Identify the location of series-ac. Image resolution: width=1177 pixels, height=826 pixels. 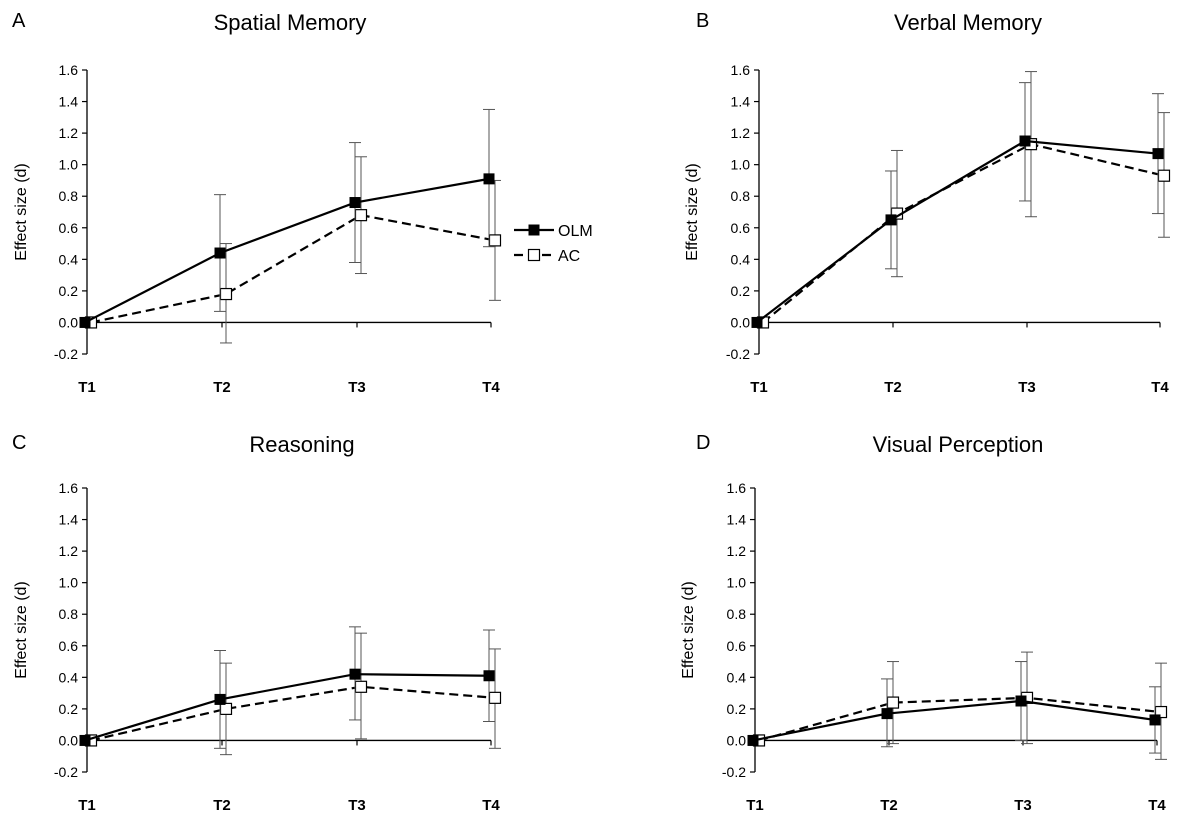
(293, 694).